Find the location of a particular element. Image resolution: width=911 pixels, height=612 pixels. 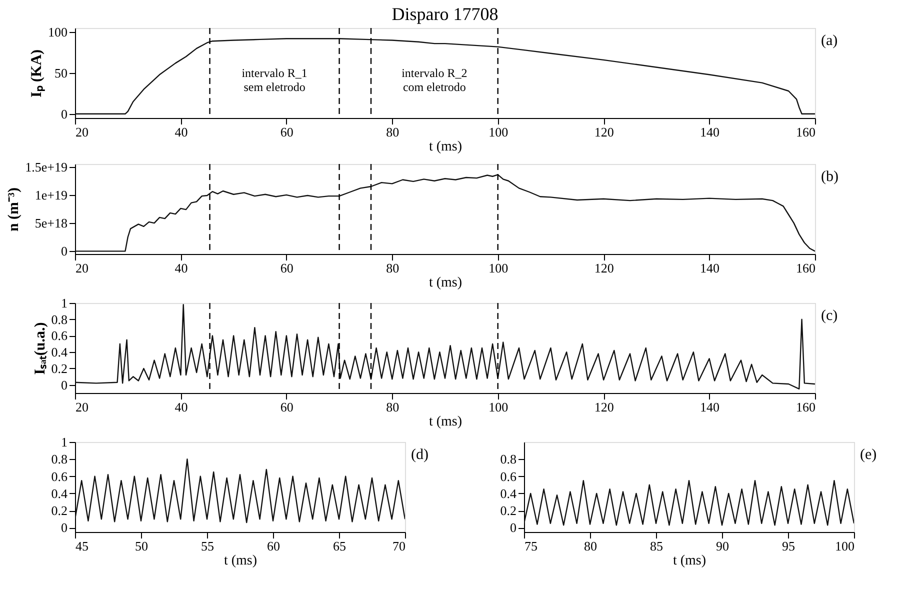

x-tick-label: 100 is located at coordinates (844, 546).